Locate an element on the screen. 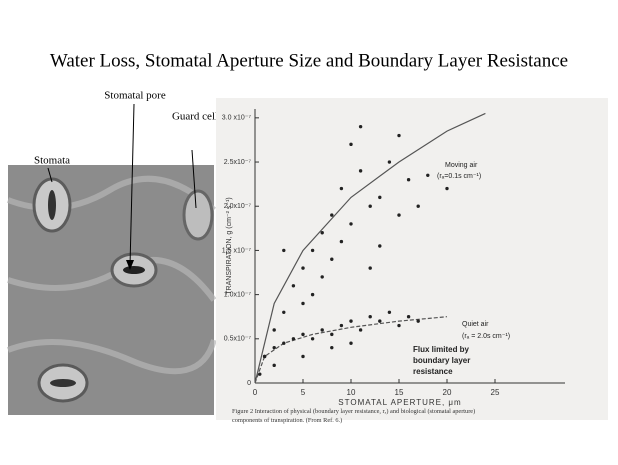 Image resolution: width=618 pixels, height=465 pixels. y-tick-label: 0 is located at coordinates (249, 383).